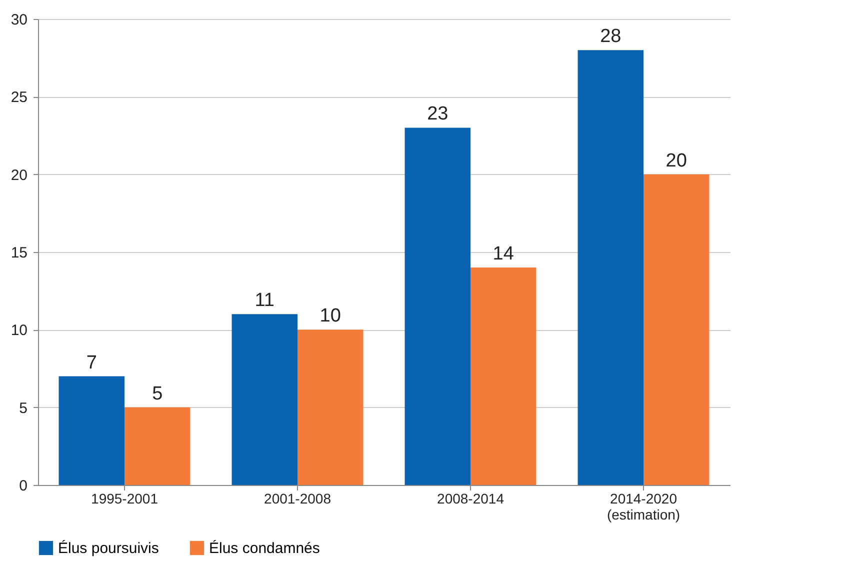 Image resolution: width=862 pixels, height=573 pixels. Describe the element at coordinates (124, 498) in the screenshot. I see `x-tick-label: 1995-2001` at that location.